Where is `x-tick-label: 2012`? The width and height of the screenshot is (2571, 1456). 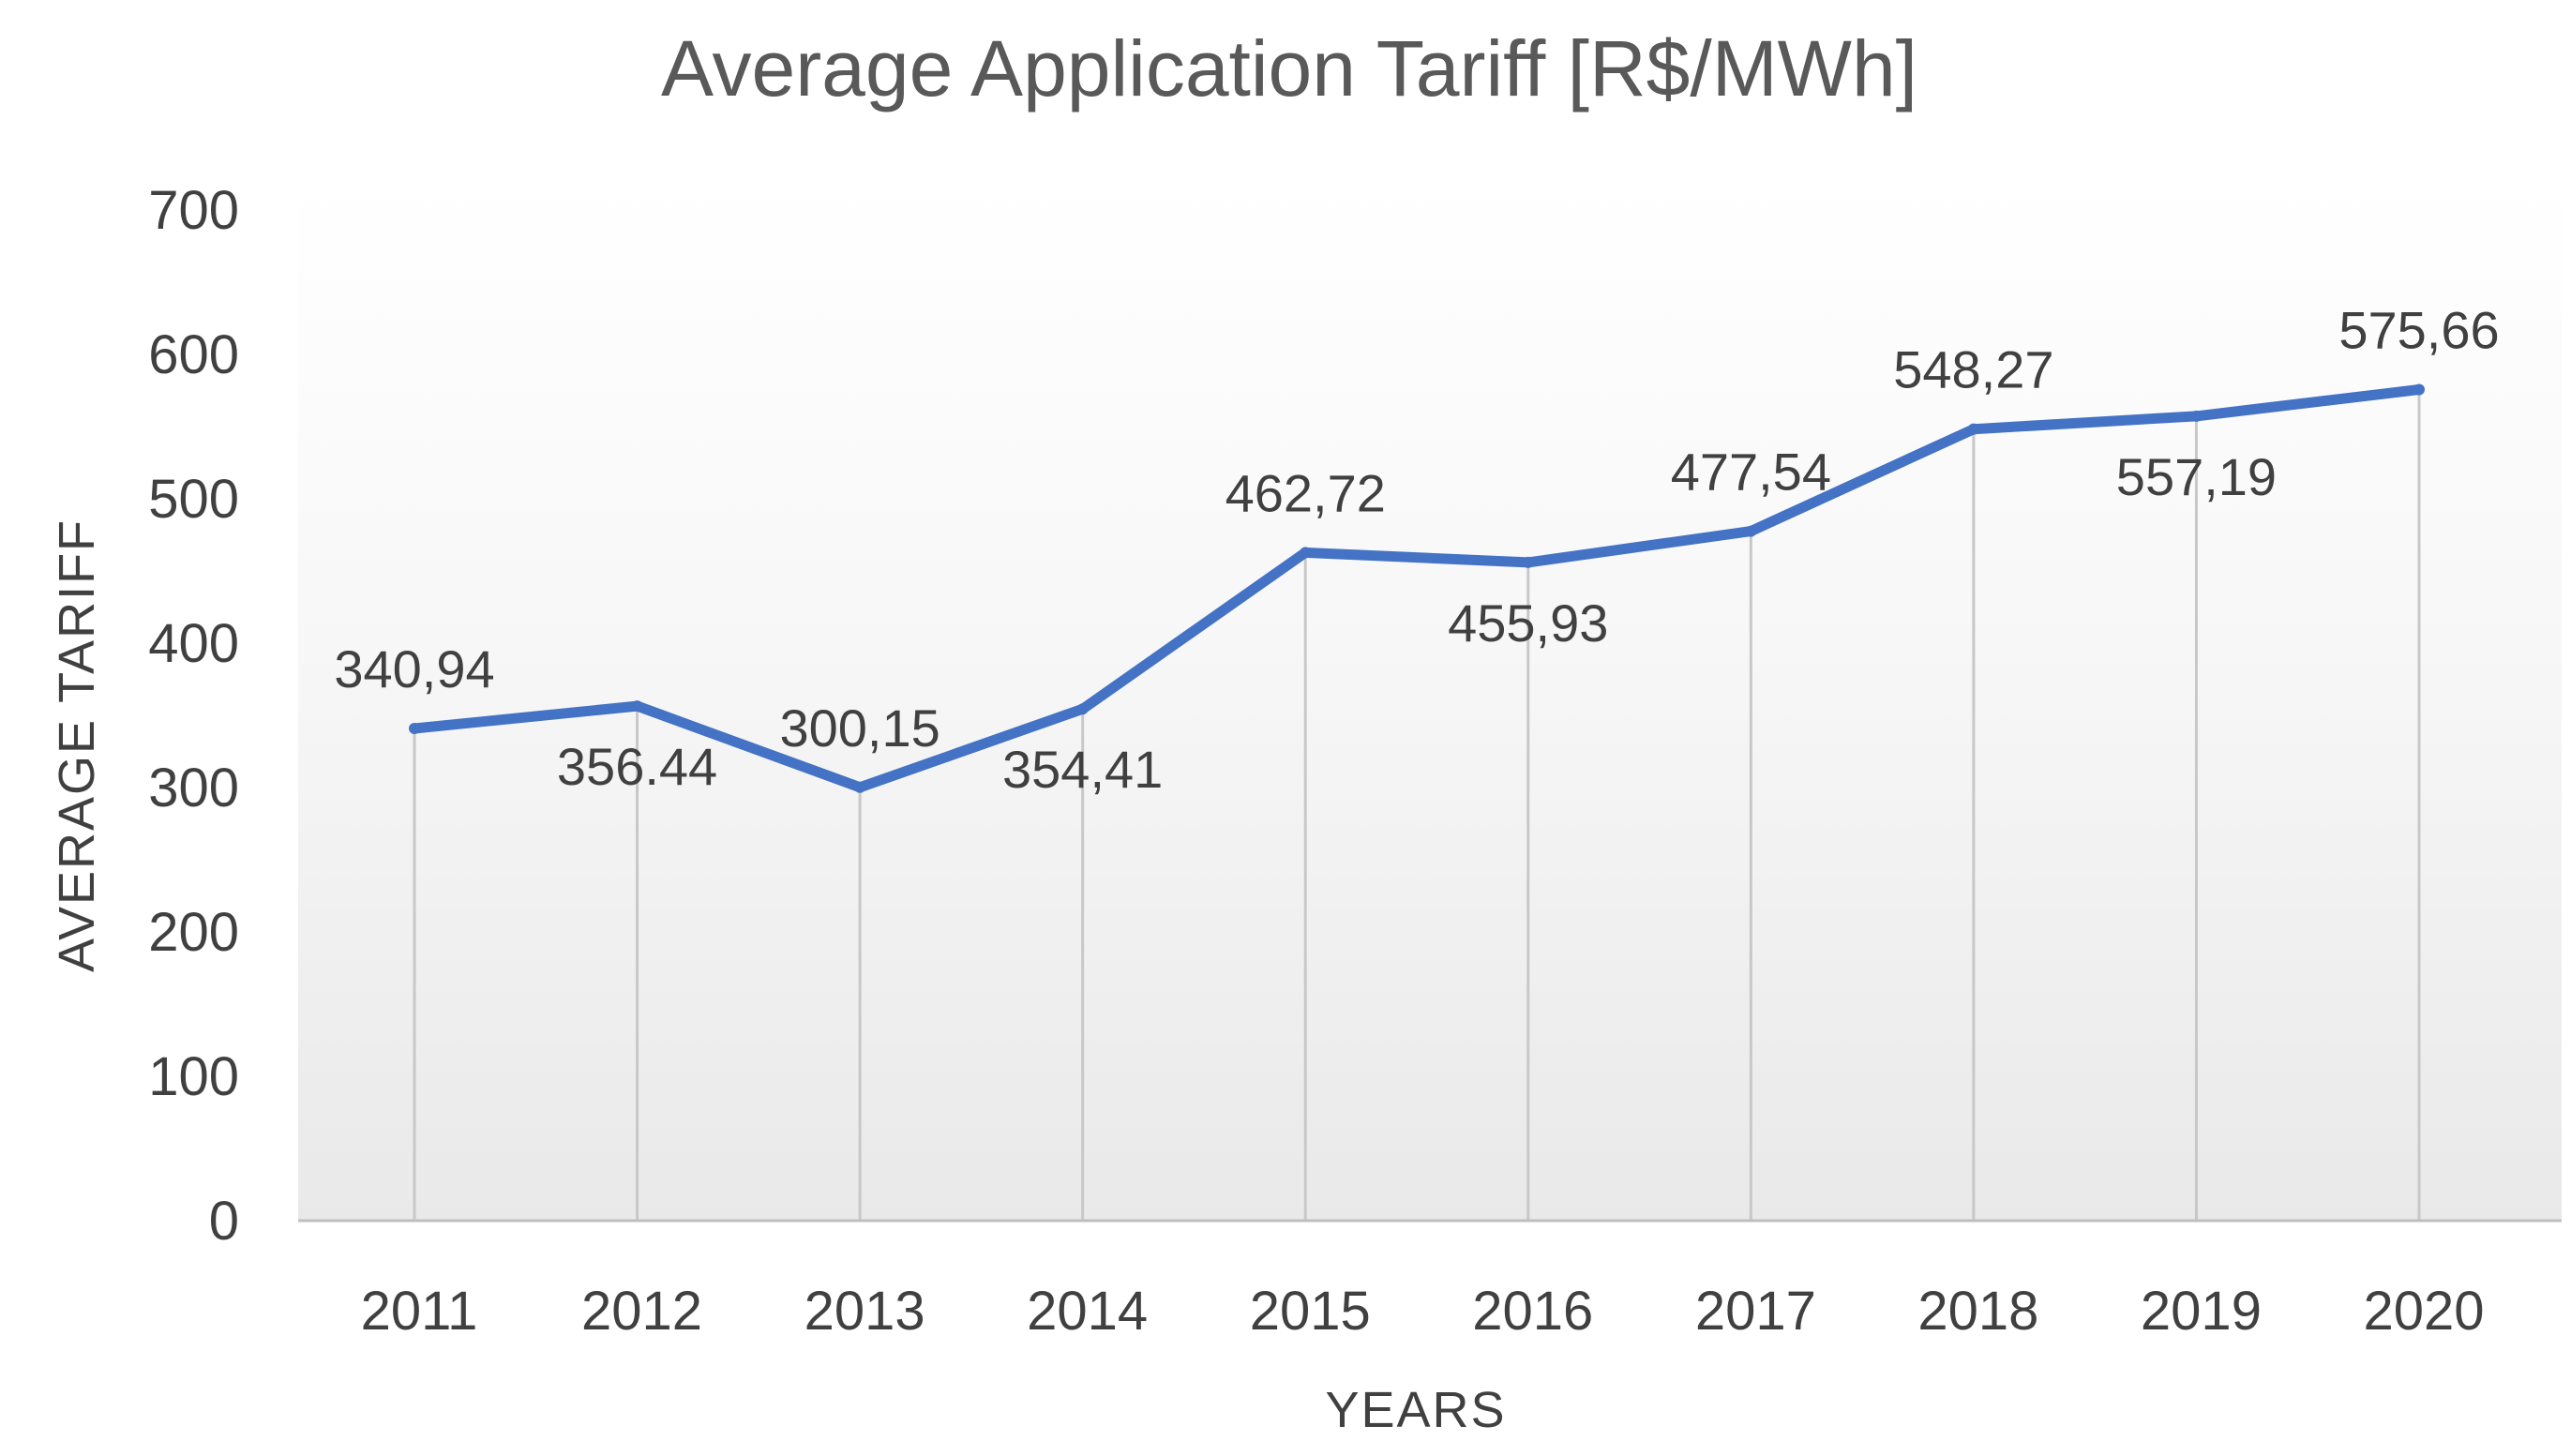 x-tick-label: 2012 is located at coordinates (641, 1311).